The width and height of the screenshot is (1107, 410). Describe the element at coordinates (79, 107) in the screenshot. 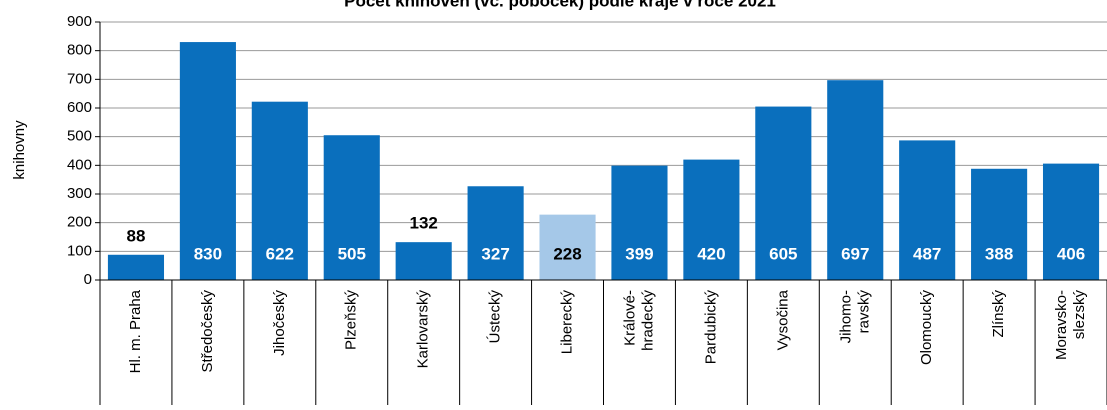

I see `y-tick-label: 600` at that location.